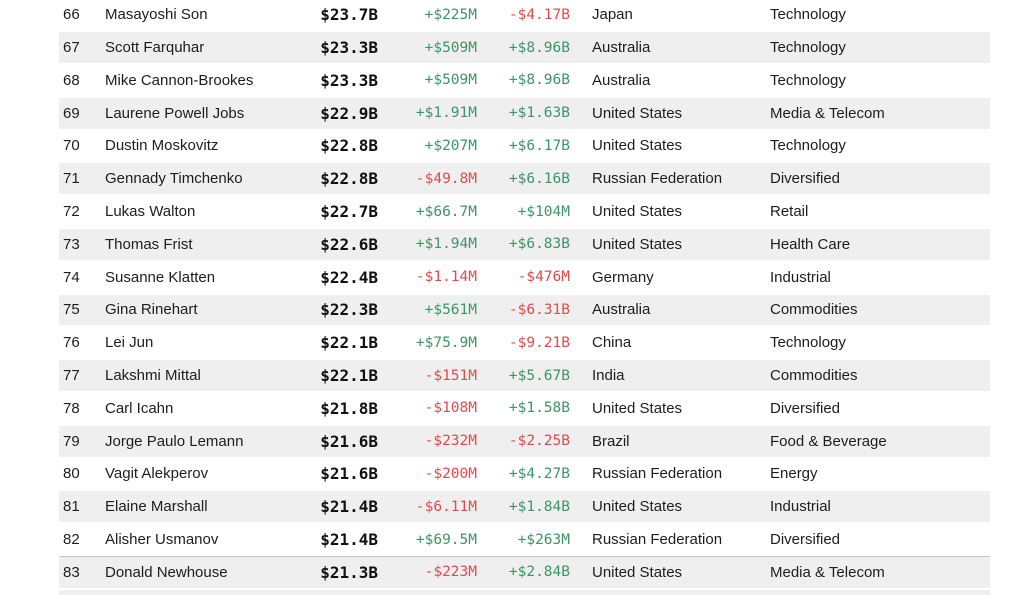 Image resolution: width=1024 pixels, height=595 pixels. What do you see at coordinates (446, 277) in the screenshot?
I see `daily-change-cell: -$1.14M` at bounding box center [446, 277].